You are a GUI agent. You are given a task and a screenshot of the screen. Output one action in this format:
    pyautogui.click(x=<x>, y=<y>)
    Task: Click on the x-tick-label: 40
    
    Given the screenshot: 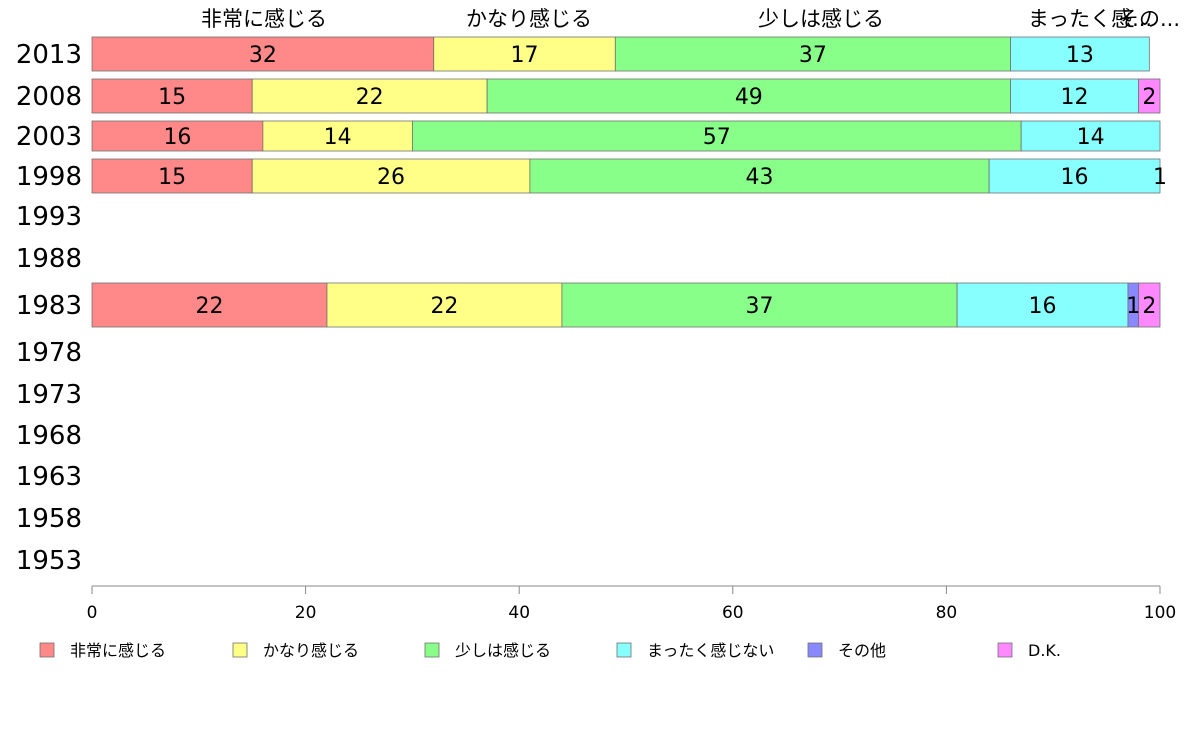 What is the action you would take?
    pyautogui.click(x=519, y=613)
    